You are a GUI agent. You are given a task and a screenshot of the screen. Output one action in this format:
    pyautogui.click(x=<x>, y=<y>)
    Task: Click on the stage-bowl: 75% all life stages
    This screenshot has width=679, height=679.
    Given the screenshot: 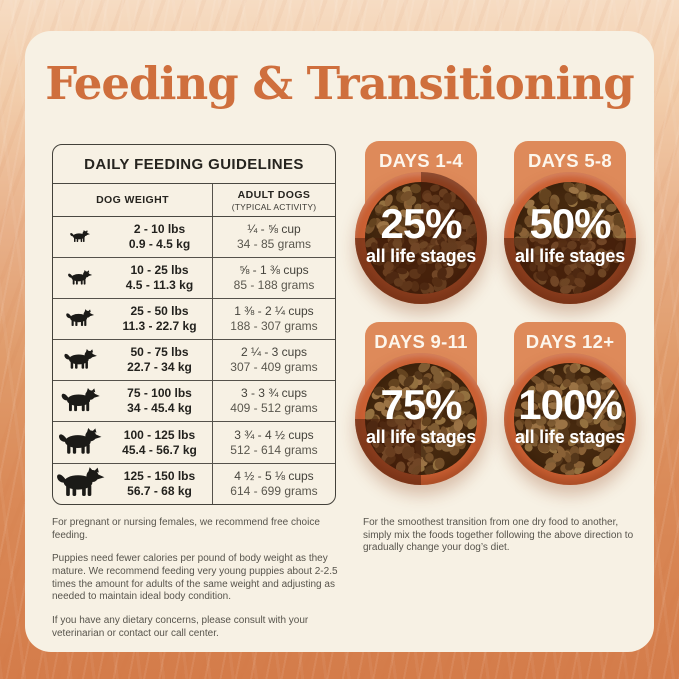 What is the action you would take?
    pyautogui.click(x=421, y=419)
    